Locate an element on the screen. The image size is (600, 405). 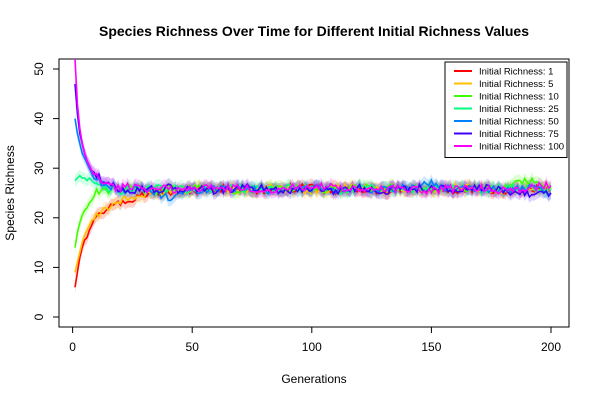
x-tick-label: 200 is located at coordinates (551, 347).